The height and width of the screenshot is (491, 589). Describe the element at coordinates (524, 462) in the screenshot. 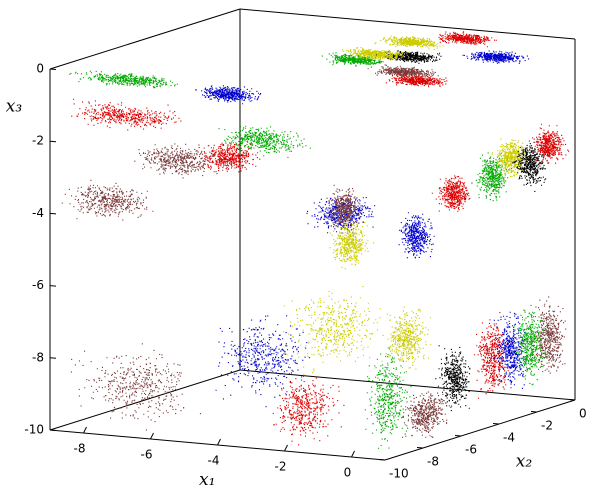

I see `y-axis-label: x₂` at that location.